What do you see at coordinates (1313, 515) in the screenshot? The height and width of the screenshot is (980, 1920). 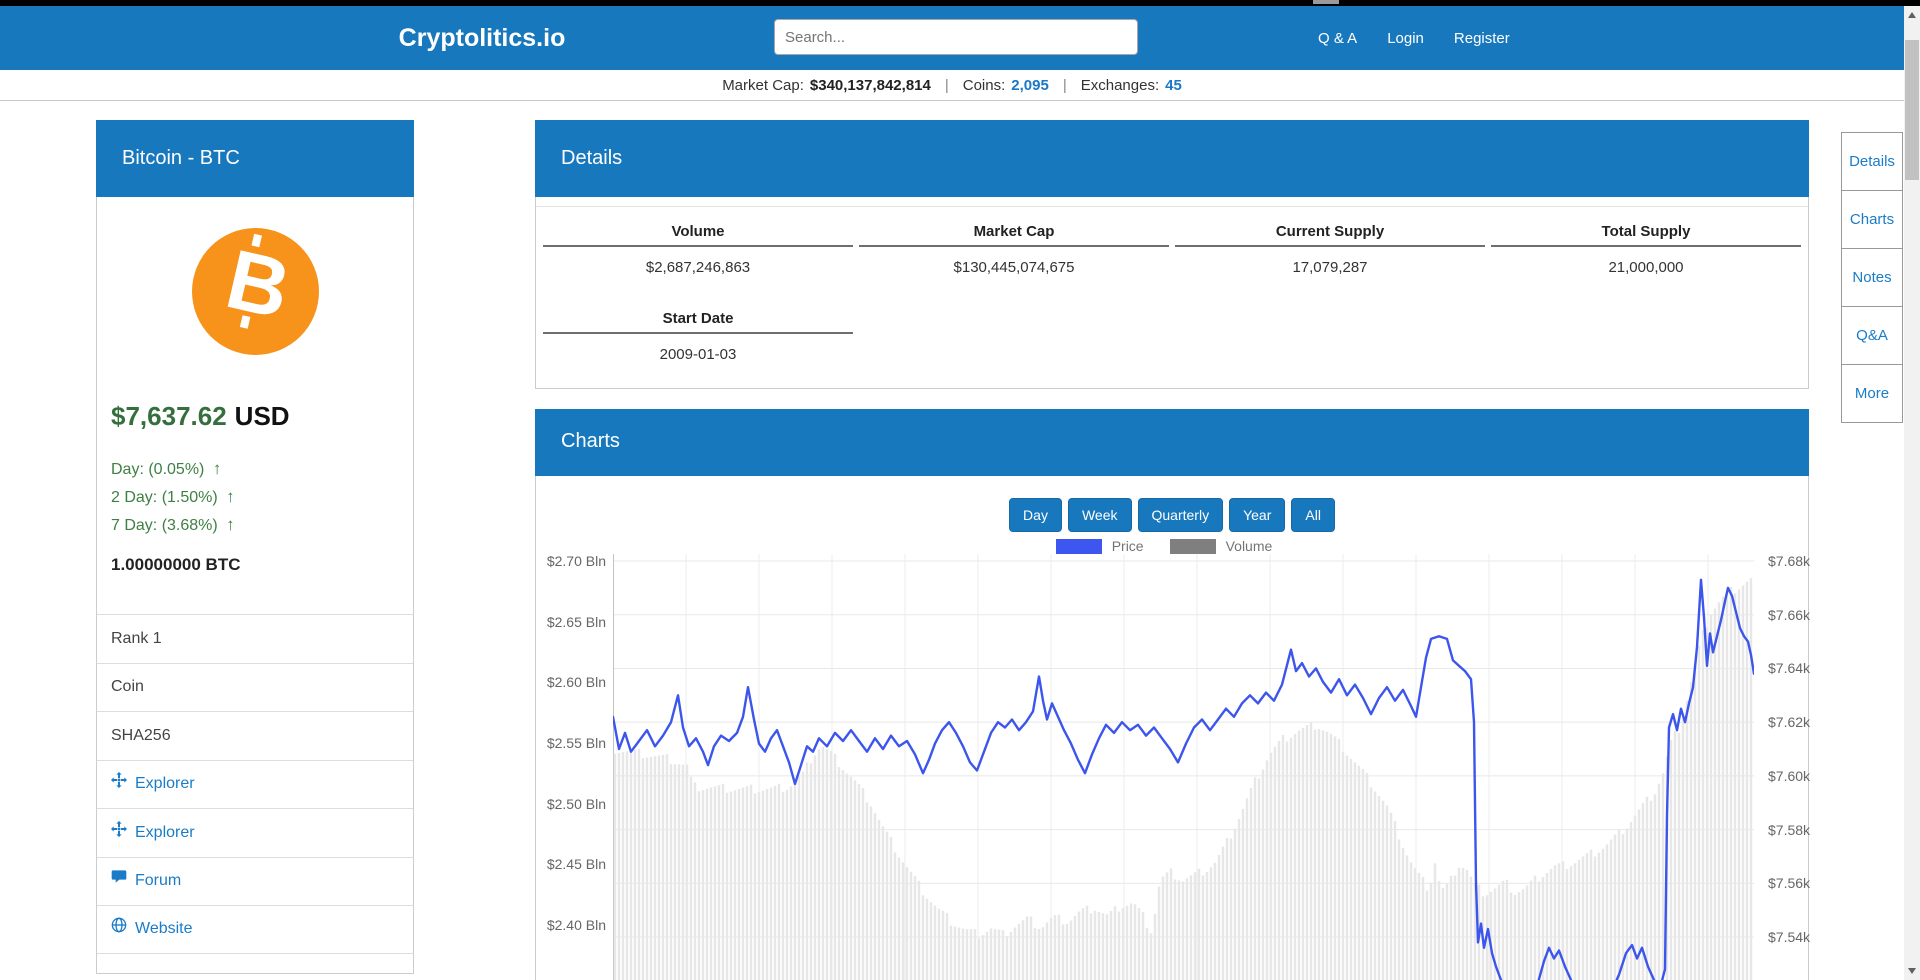 I see `range-button-all: All` at bounding box center [1313, 515].